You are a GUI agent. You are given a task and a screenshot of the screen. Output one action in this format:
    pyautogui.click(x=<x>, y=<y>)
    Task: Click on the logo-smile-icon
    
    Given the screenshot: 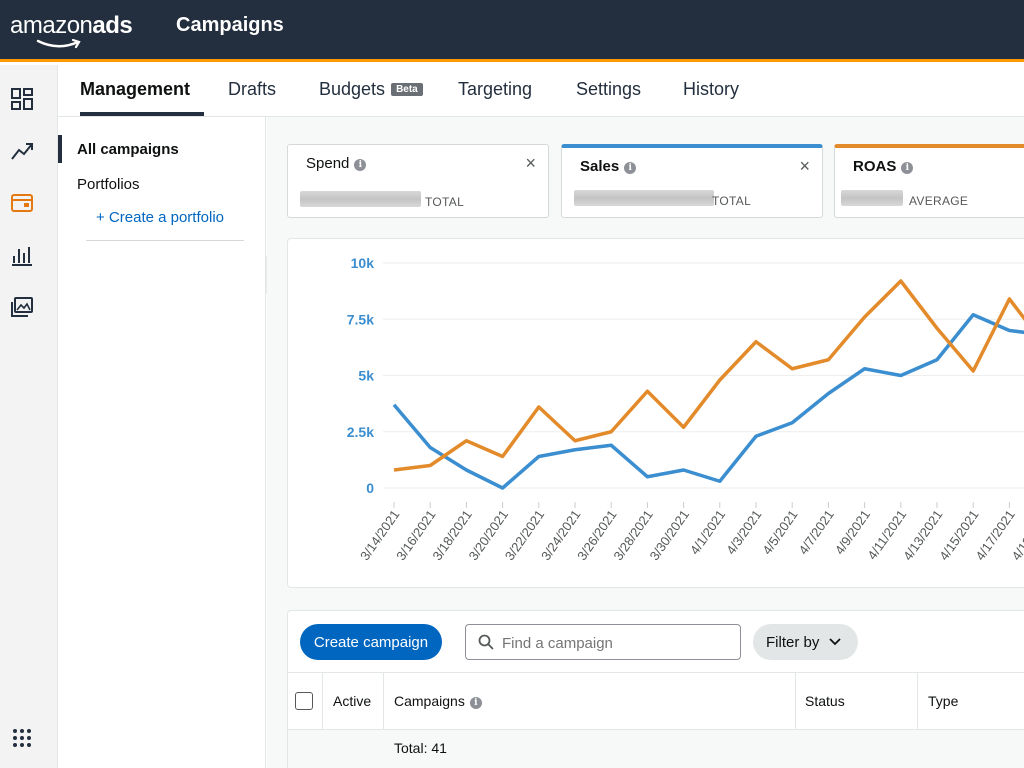 What is the action you would take?
    pyautogui.click(x=58, y=44)
    